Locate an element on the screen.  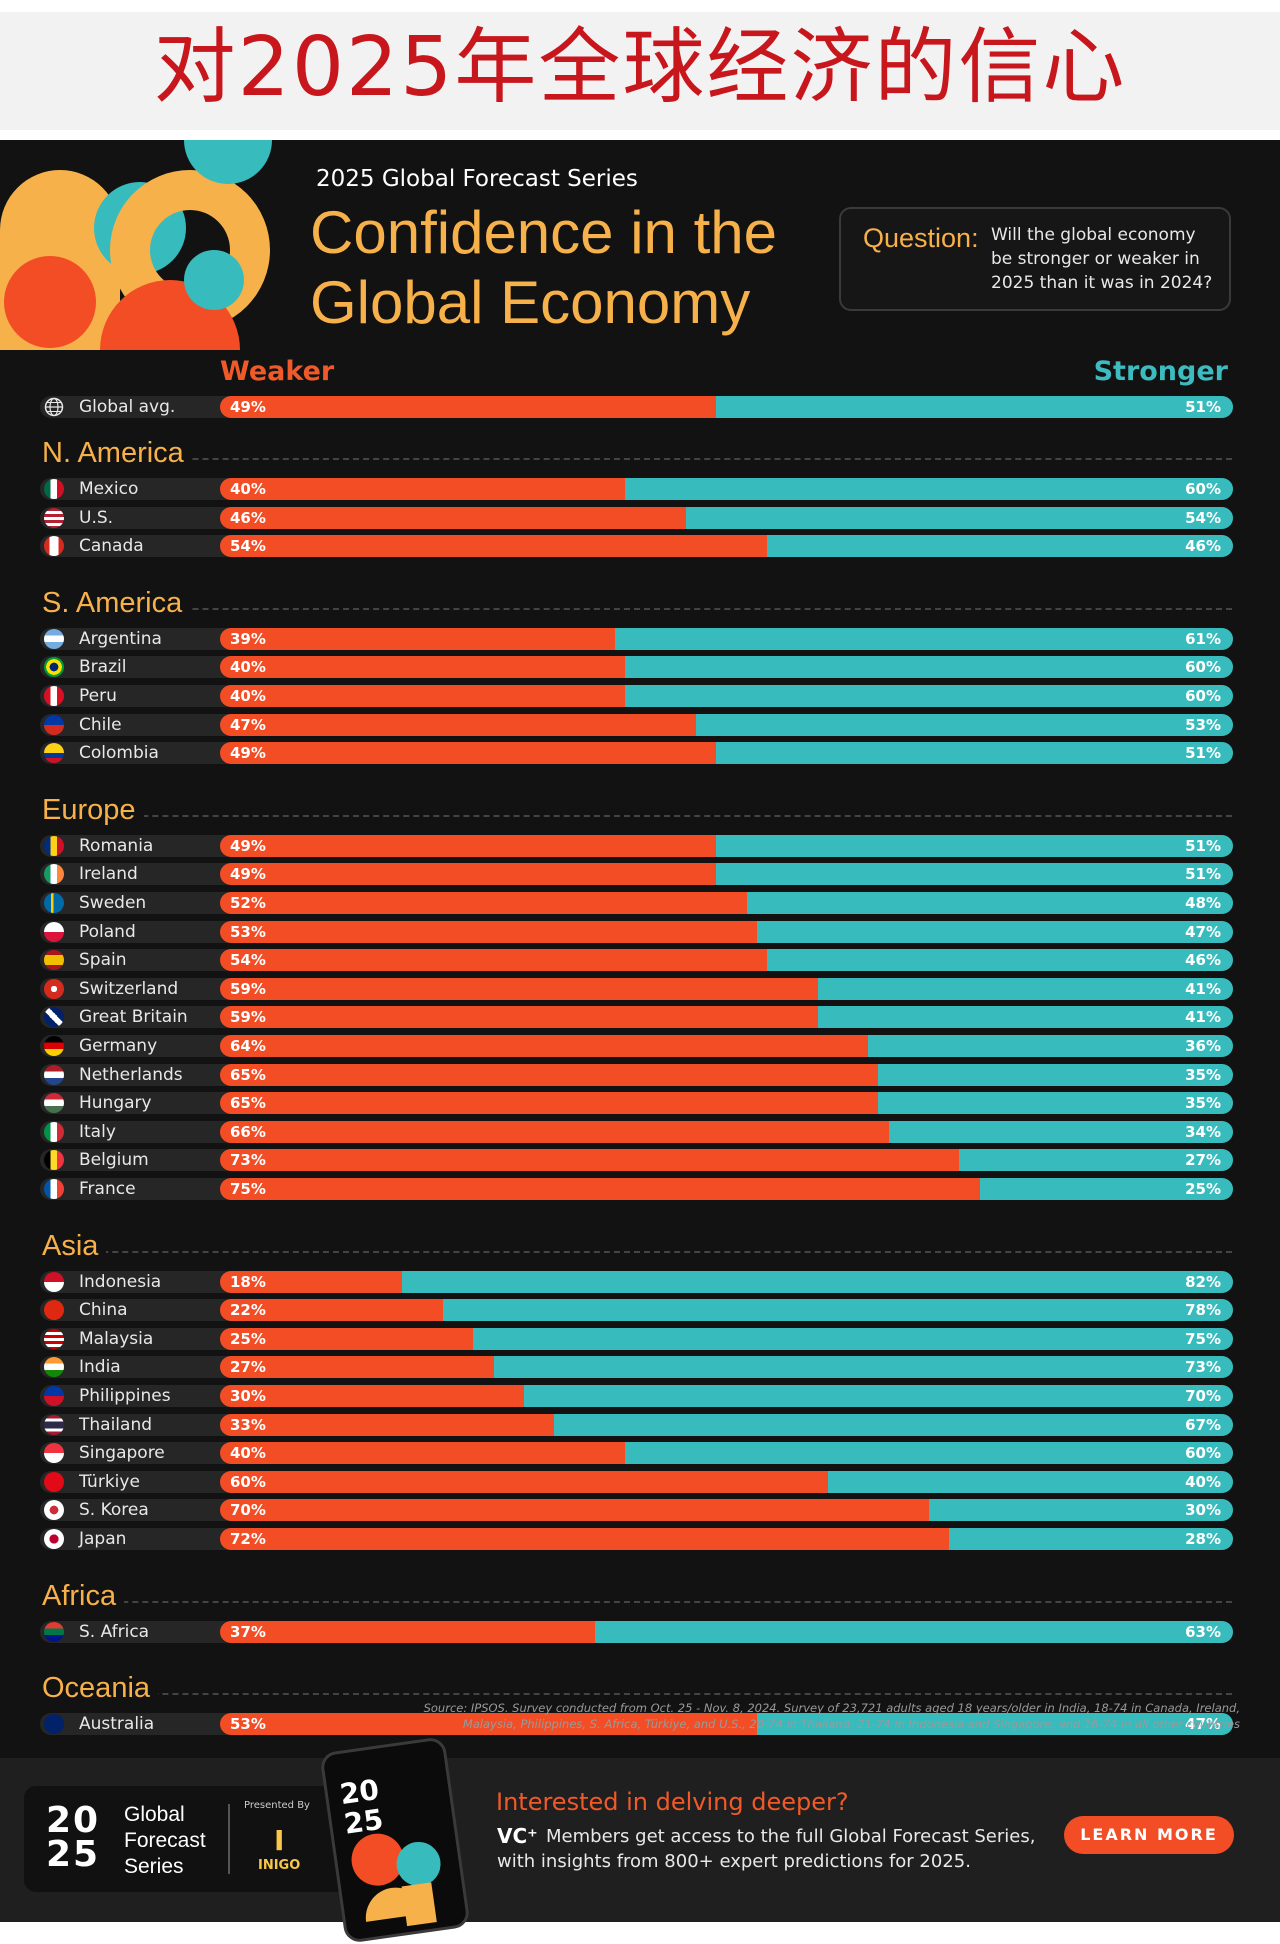
weaker-value: 53% is located at coordinates (248, 1724).